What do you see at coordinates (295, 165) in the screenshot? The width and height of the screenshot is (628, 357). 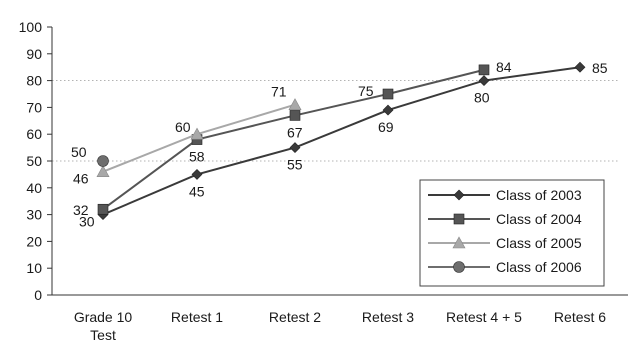 I see `data-label: 55` at bounding box center [295, 165].